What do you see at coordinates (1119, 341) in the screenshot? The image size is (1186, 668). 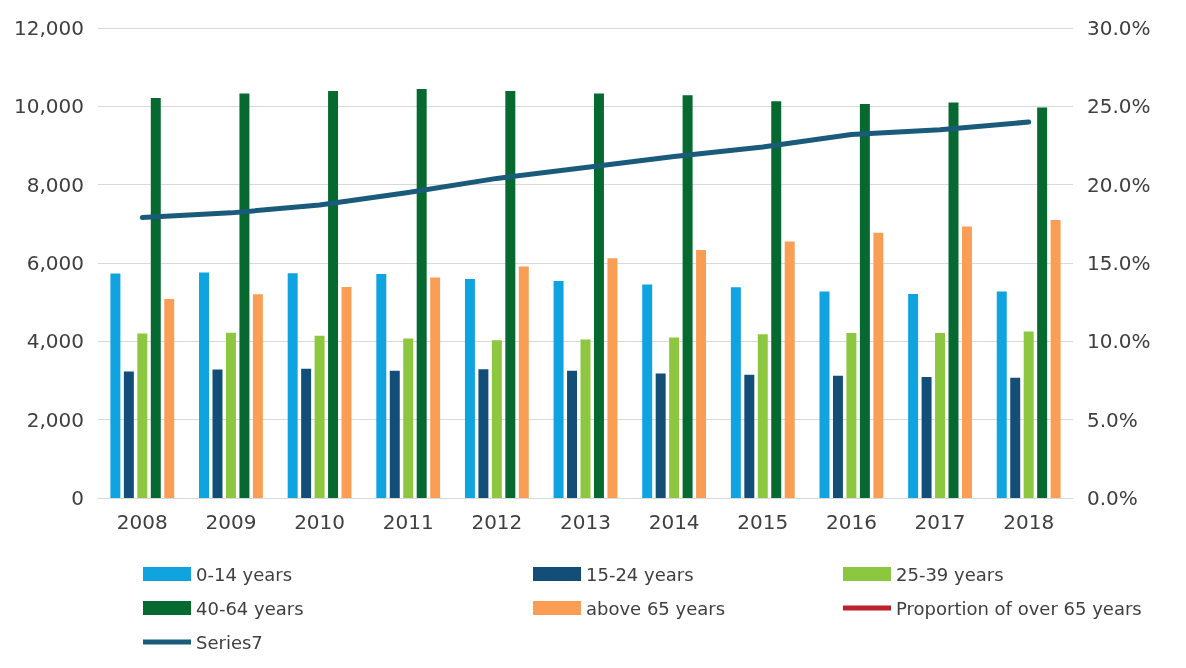 I see `y2-tick-label: 10.0%` at bounding box center [1119, 341].